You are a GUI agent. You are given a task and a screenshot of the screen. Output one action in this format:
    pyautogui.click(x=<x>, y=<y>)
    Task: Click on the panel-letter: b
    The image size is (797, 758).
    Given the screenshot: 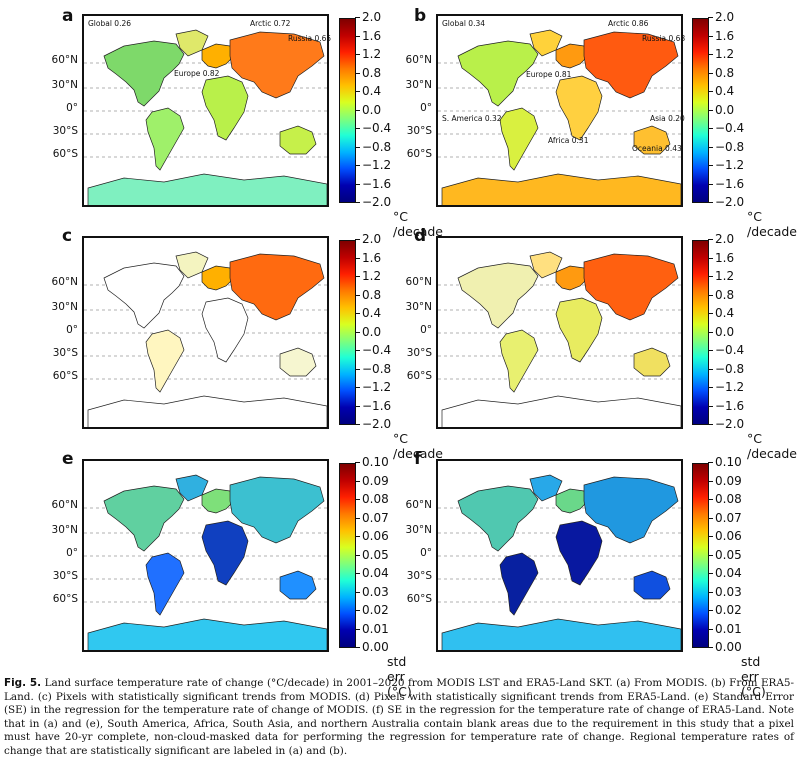 What is the action you would take?
    pyautogui.click(x=420, y=16)
    